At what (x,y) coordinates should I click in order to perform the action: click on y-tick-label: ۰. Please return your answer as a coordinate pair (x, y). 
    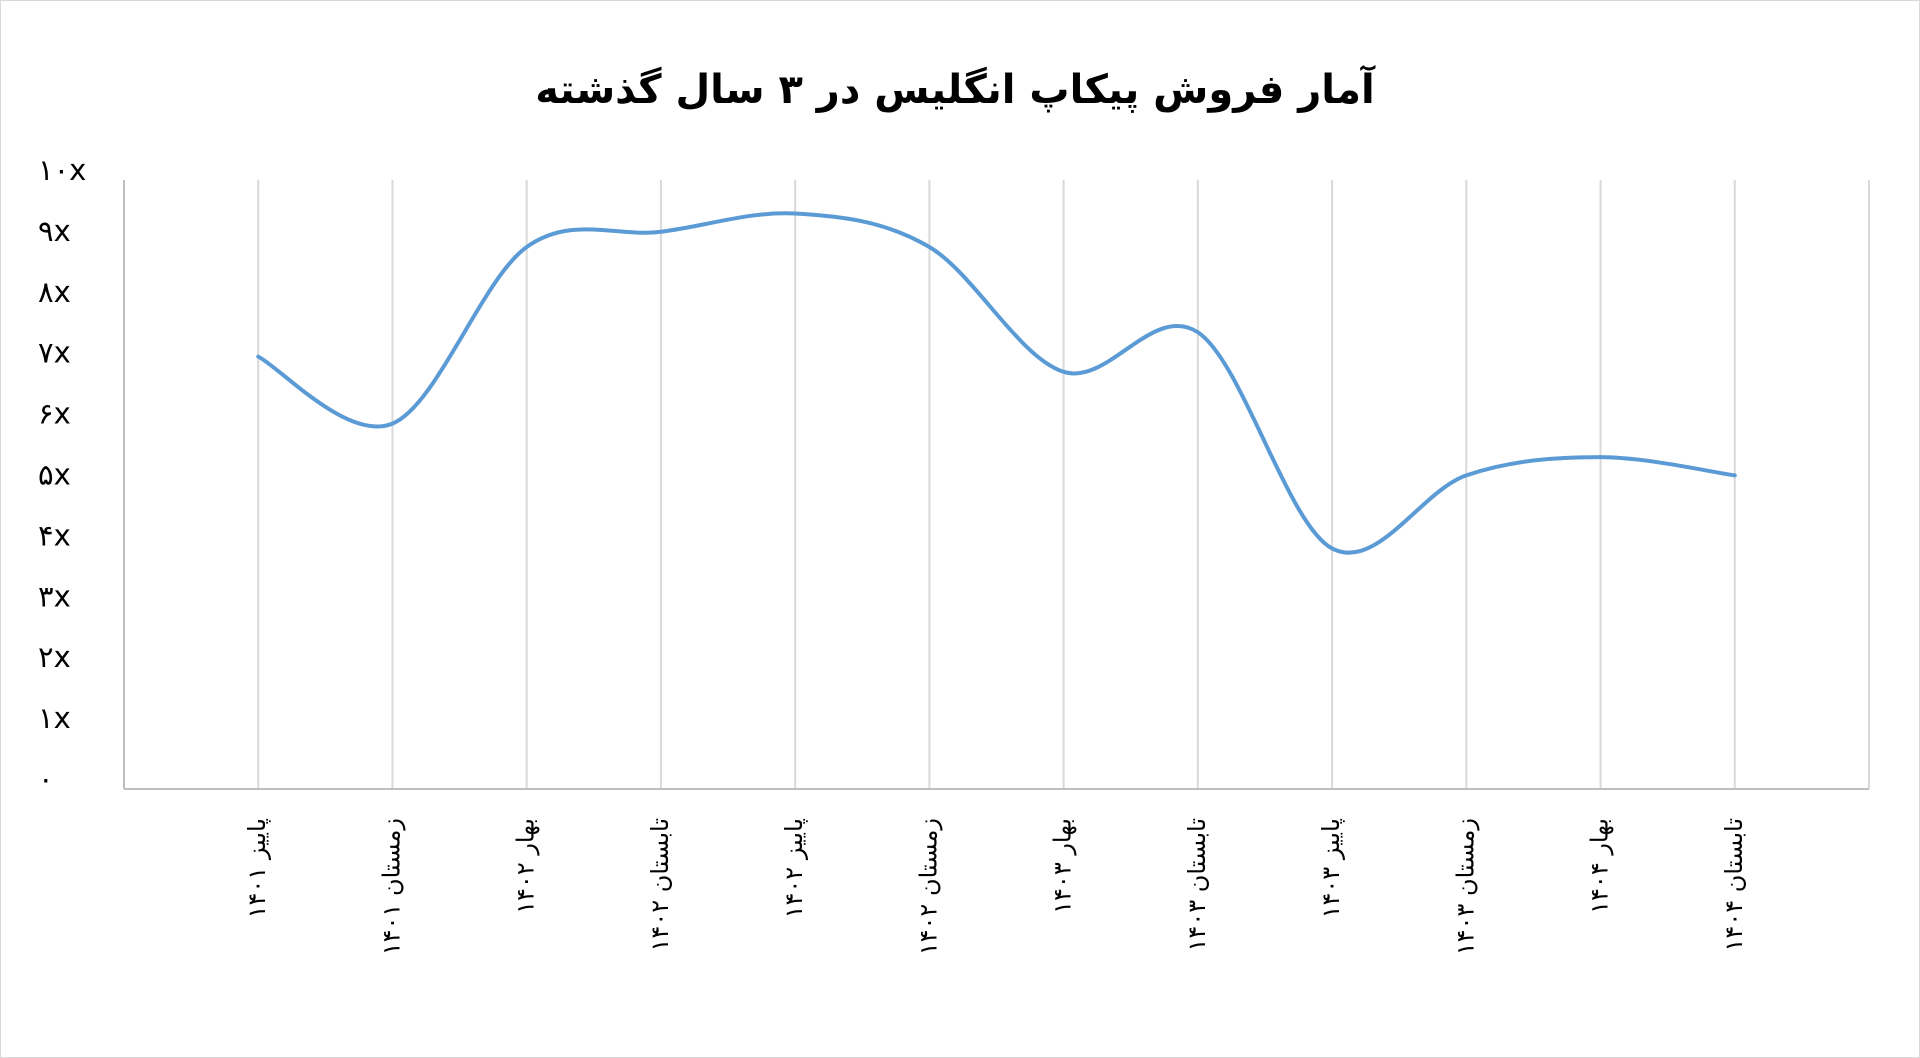
    Looking at the image, I should click on (46, 779).